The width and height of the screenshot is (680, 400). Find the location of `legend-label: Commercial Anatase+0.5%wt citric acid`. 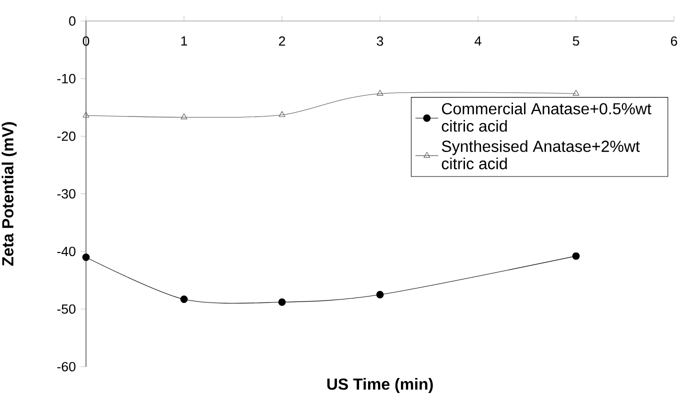

legend-label: Commercial Anatase+0.5%wt citric acid is located at coordinates (547, 117).